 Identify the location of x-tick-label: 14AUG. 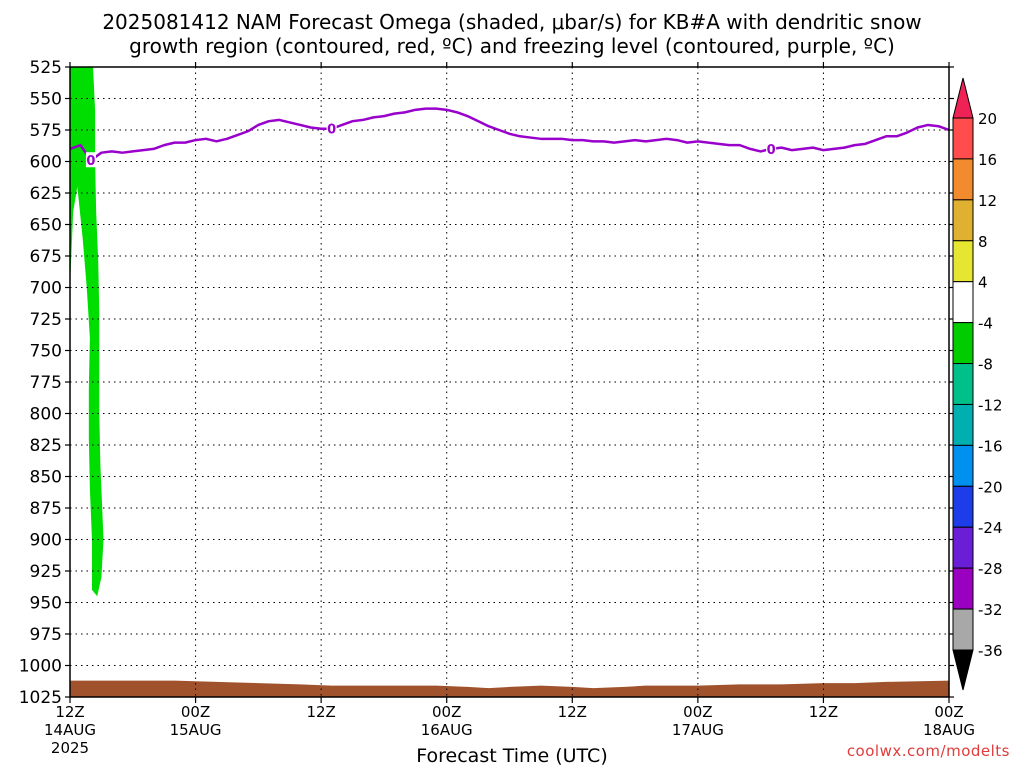
(70, 730).